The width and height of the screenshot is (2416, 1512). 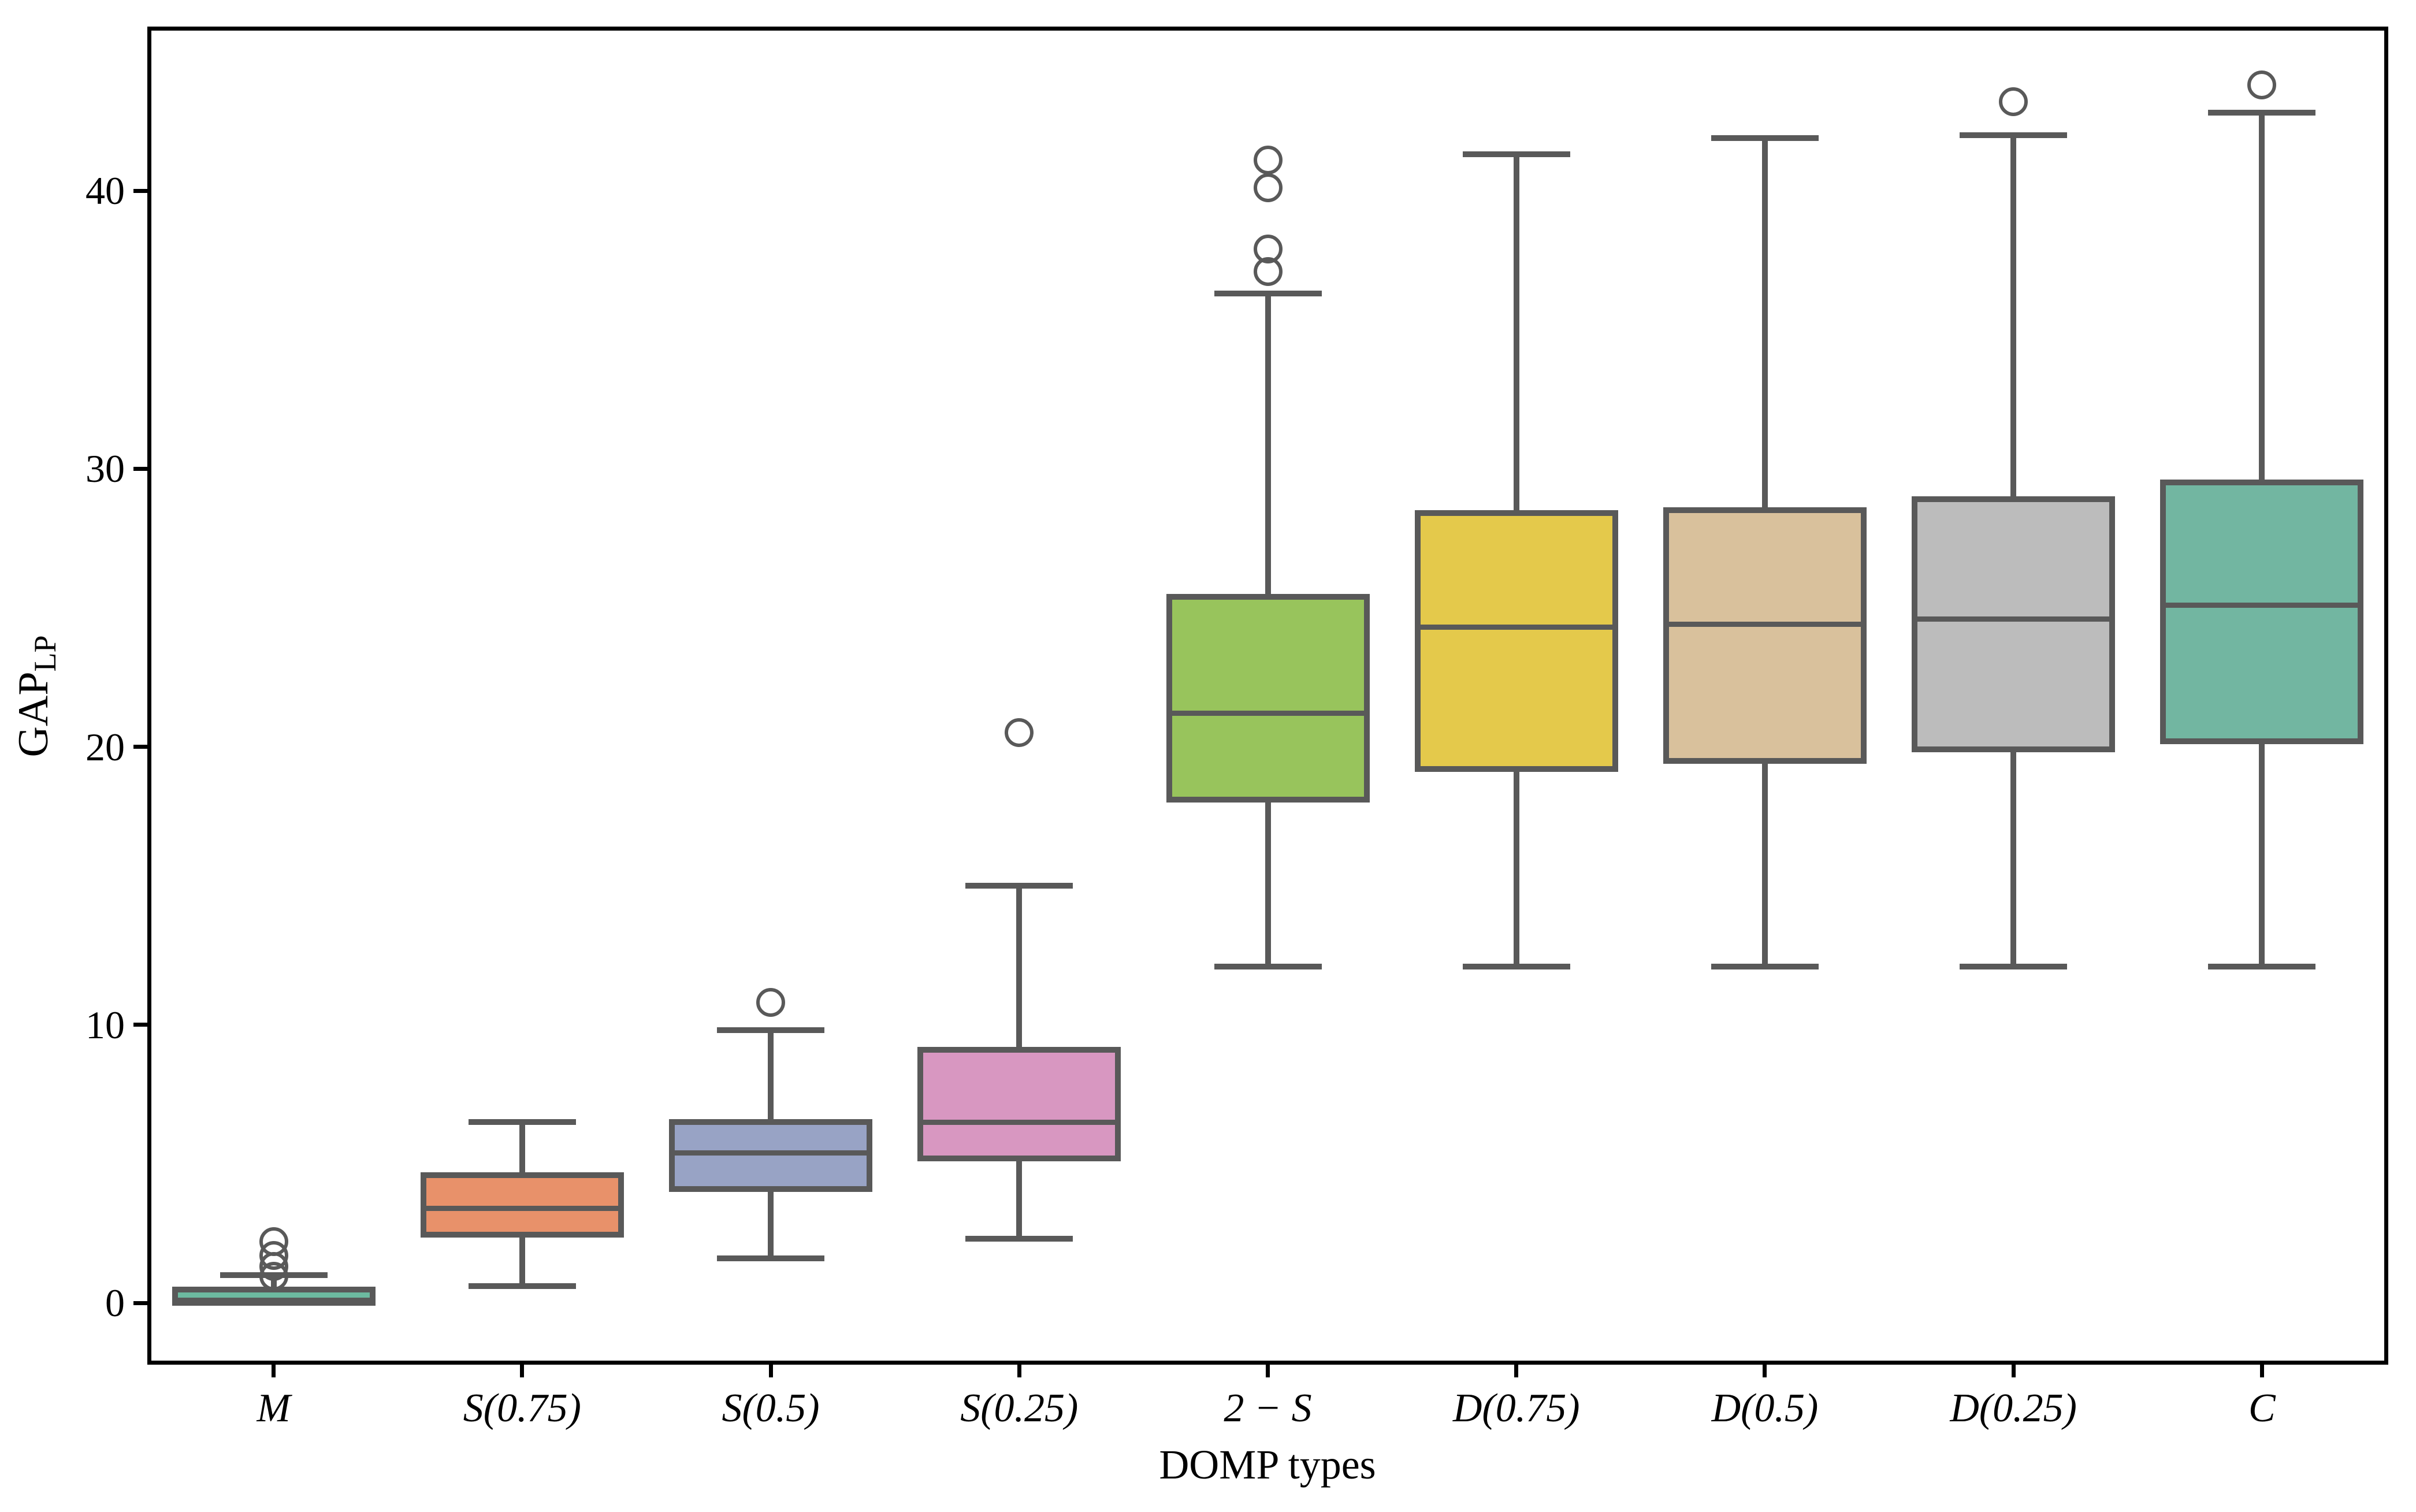 I want to click on x-axis-tick-label: D(0.5), so click(x=1765, y=1408).